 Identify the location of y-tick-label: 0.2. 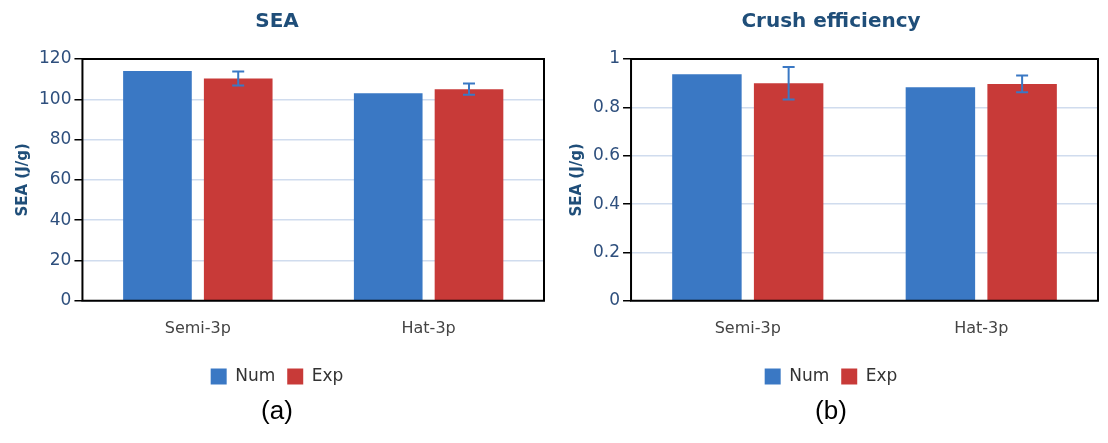
(606, 250).